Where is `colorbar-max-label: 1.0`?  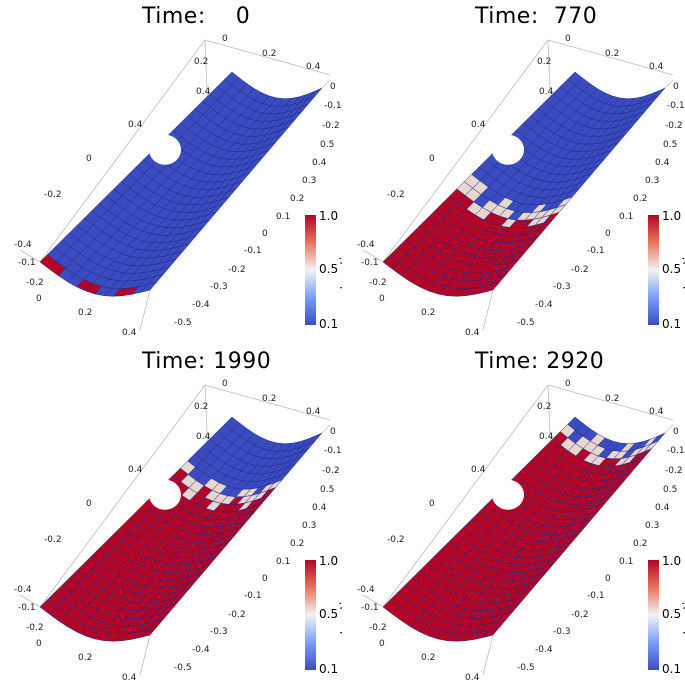
colorbar-max-label: 1.0 is located at coordinates (329, 216).